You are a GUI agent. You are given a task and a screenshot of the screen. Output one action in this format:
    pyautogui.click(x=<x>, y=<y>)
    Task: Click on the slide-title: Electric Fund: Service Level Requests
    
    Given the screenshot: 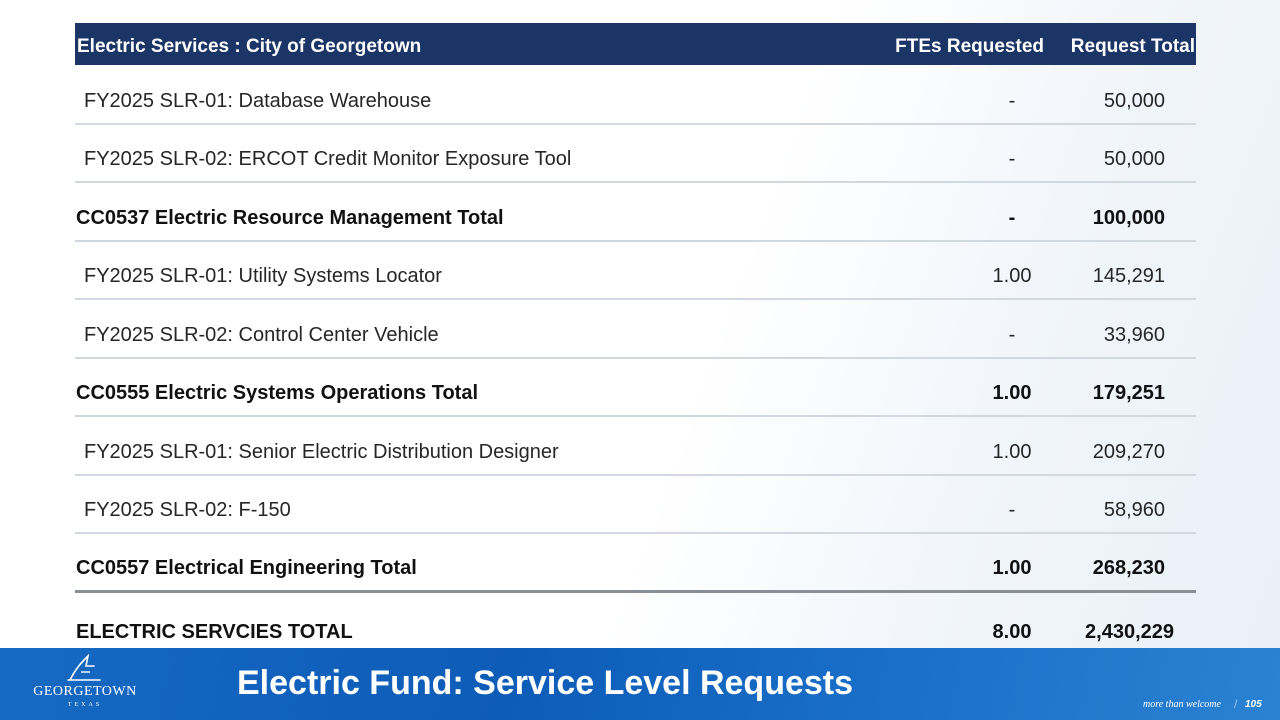 What is the action you would take?
    pyautogui.click(x=545, y=683)
    